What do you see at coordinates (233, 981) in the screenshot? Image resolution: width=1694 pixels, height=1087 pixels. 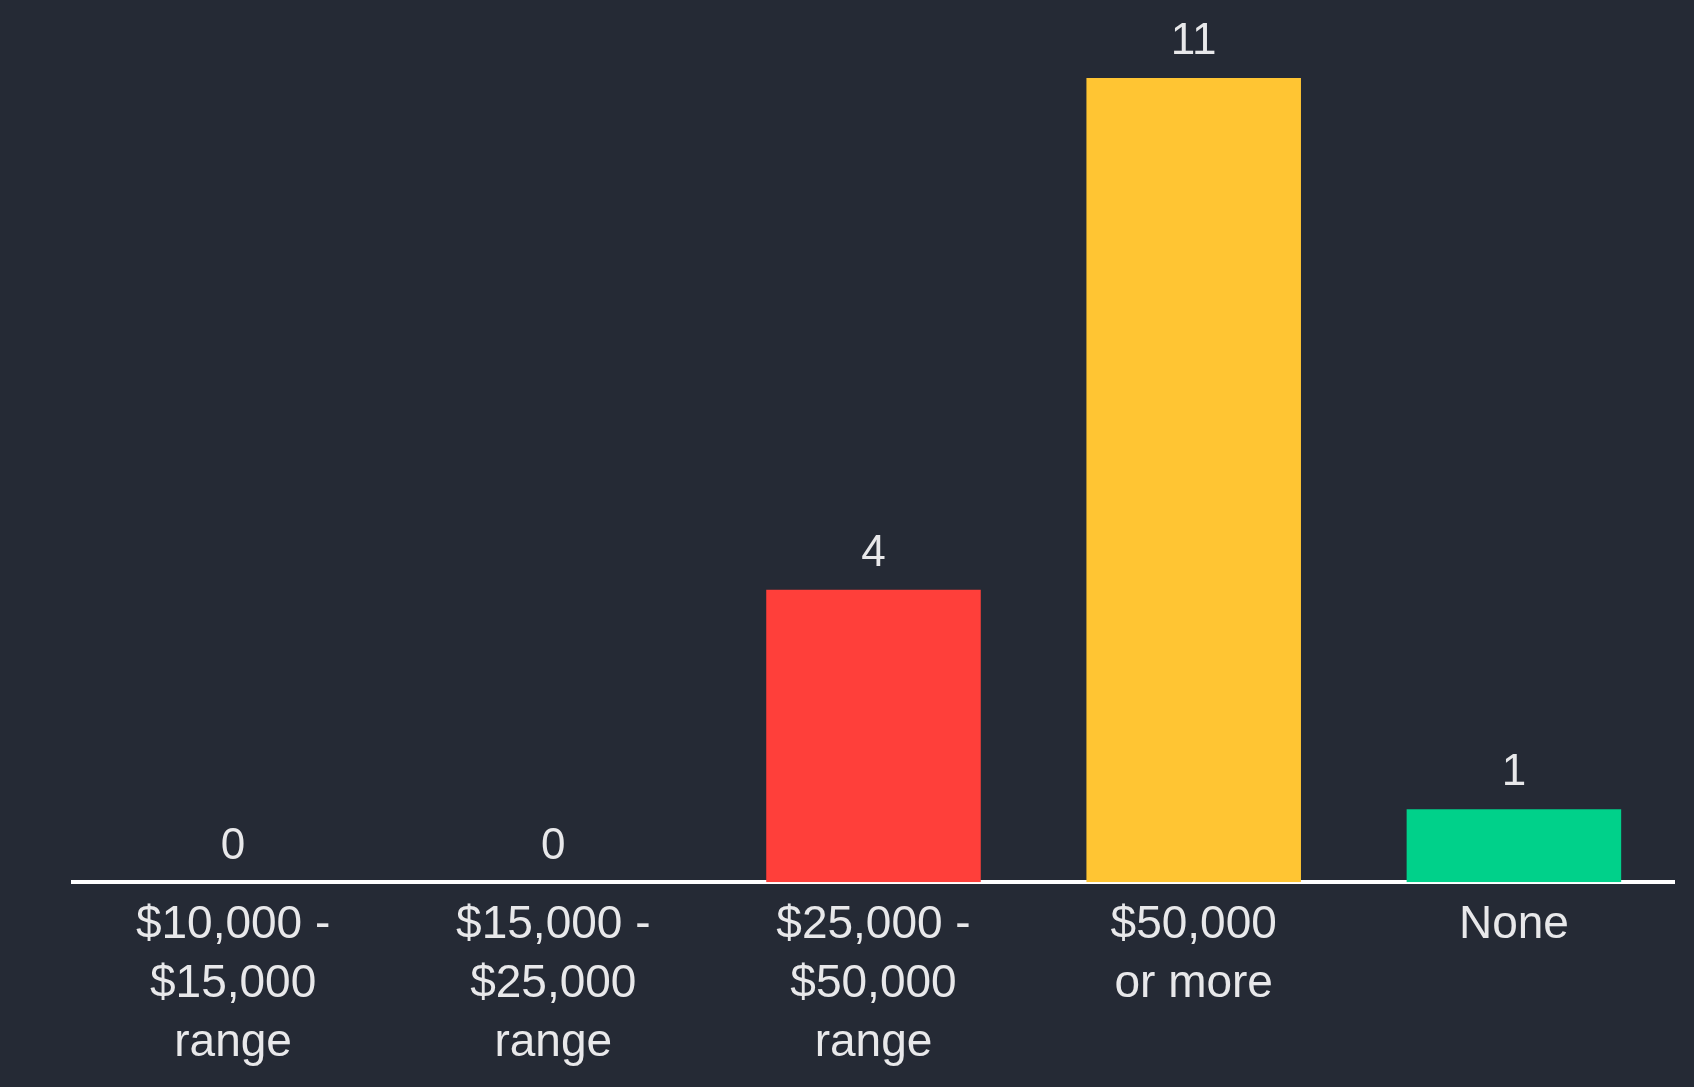 I see `x-tick-label: $10,000 - $15,000 range` at bounding box center [233, 981].